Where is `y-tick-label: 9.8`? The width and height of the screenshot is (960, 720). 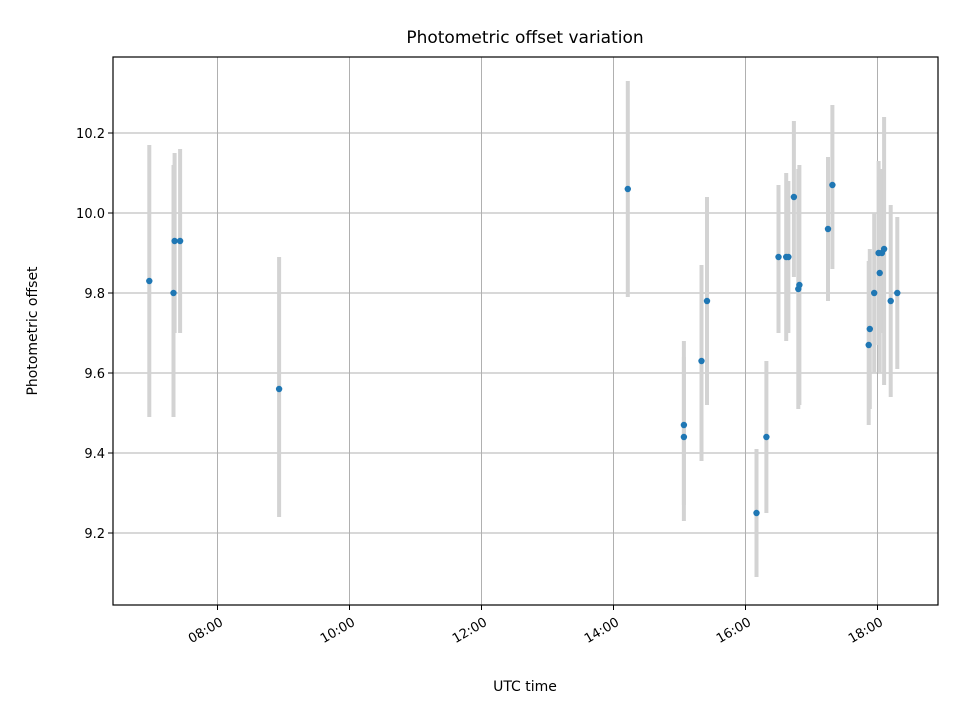
y-tick-label: 9.8 is located at coordinates (94, 294).